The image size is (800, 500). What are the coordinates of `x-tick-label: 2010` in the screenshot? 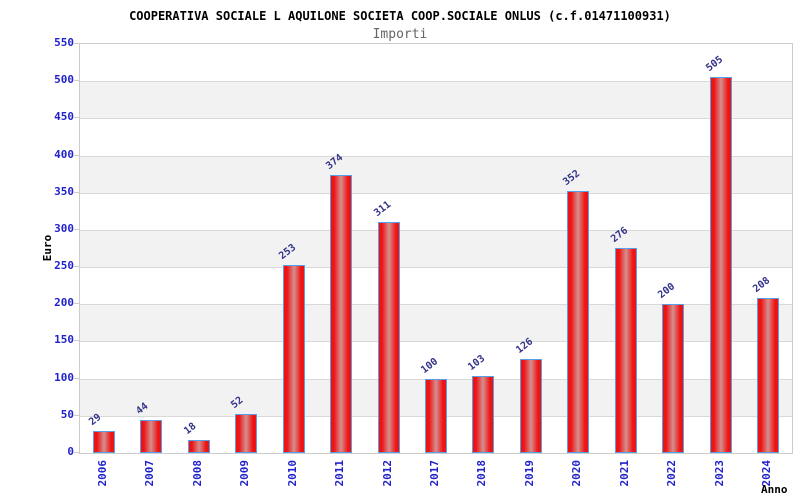 It's located at (292, 473).